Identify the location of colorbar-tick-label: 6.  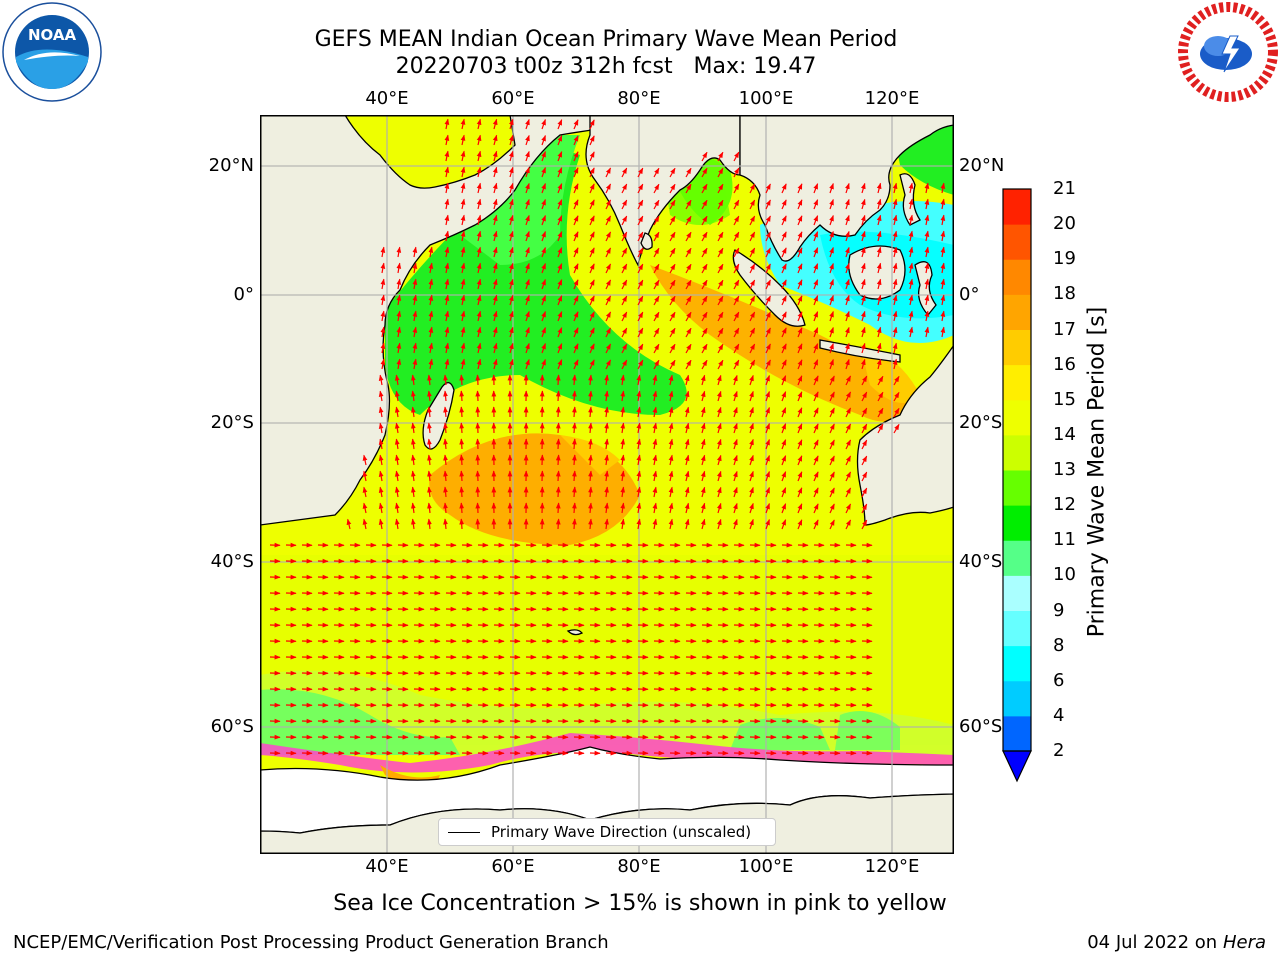
(1059, 680).